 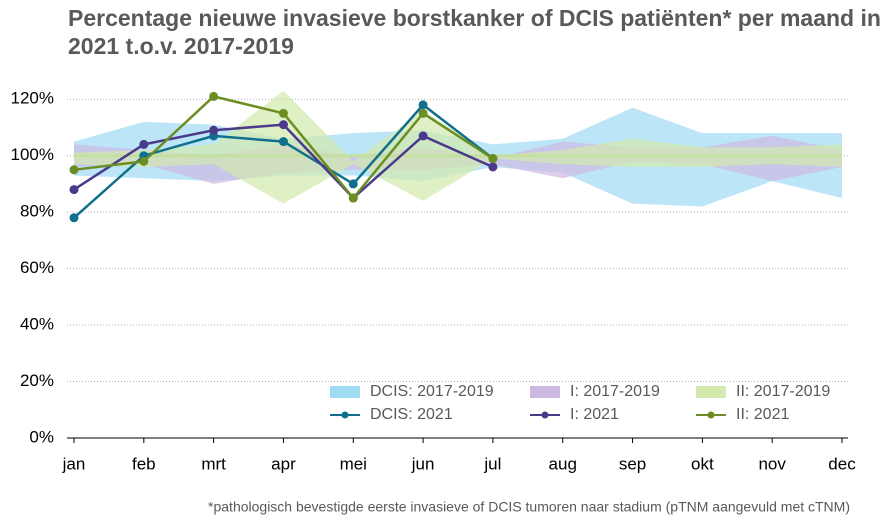 What do you see at coordinates (353, 463) in the screenshot?
I see `x-tick-label: mei` at bounding box center [353, 463].